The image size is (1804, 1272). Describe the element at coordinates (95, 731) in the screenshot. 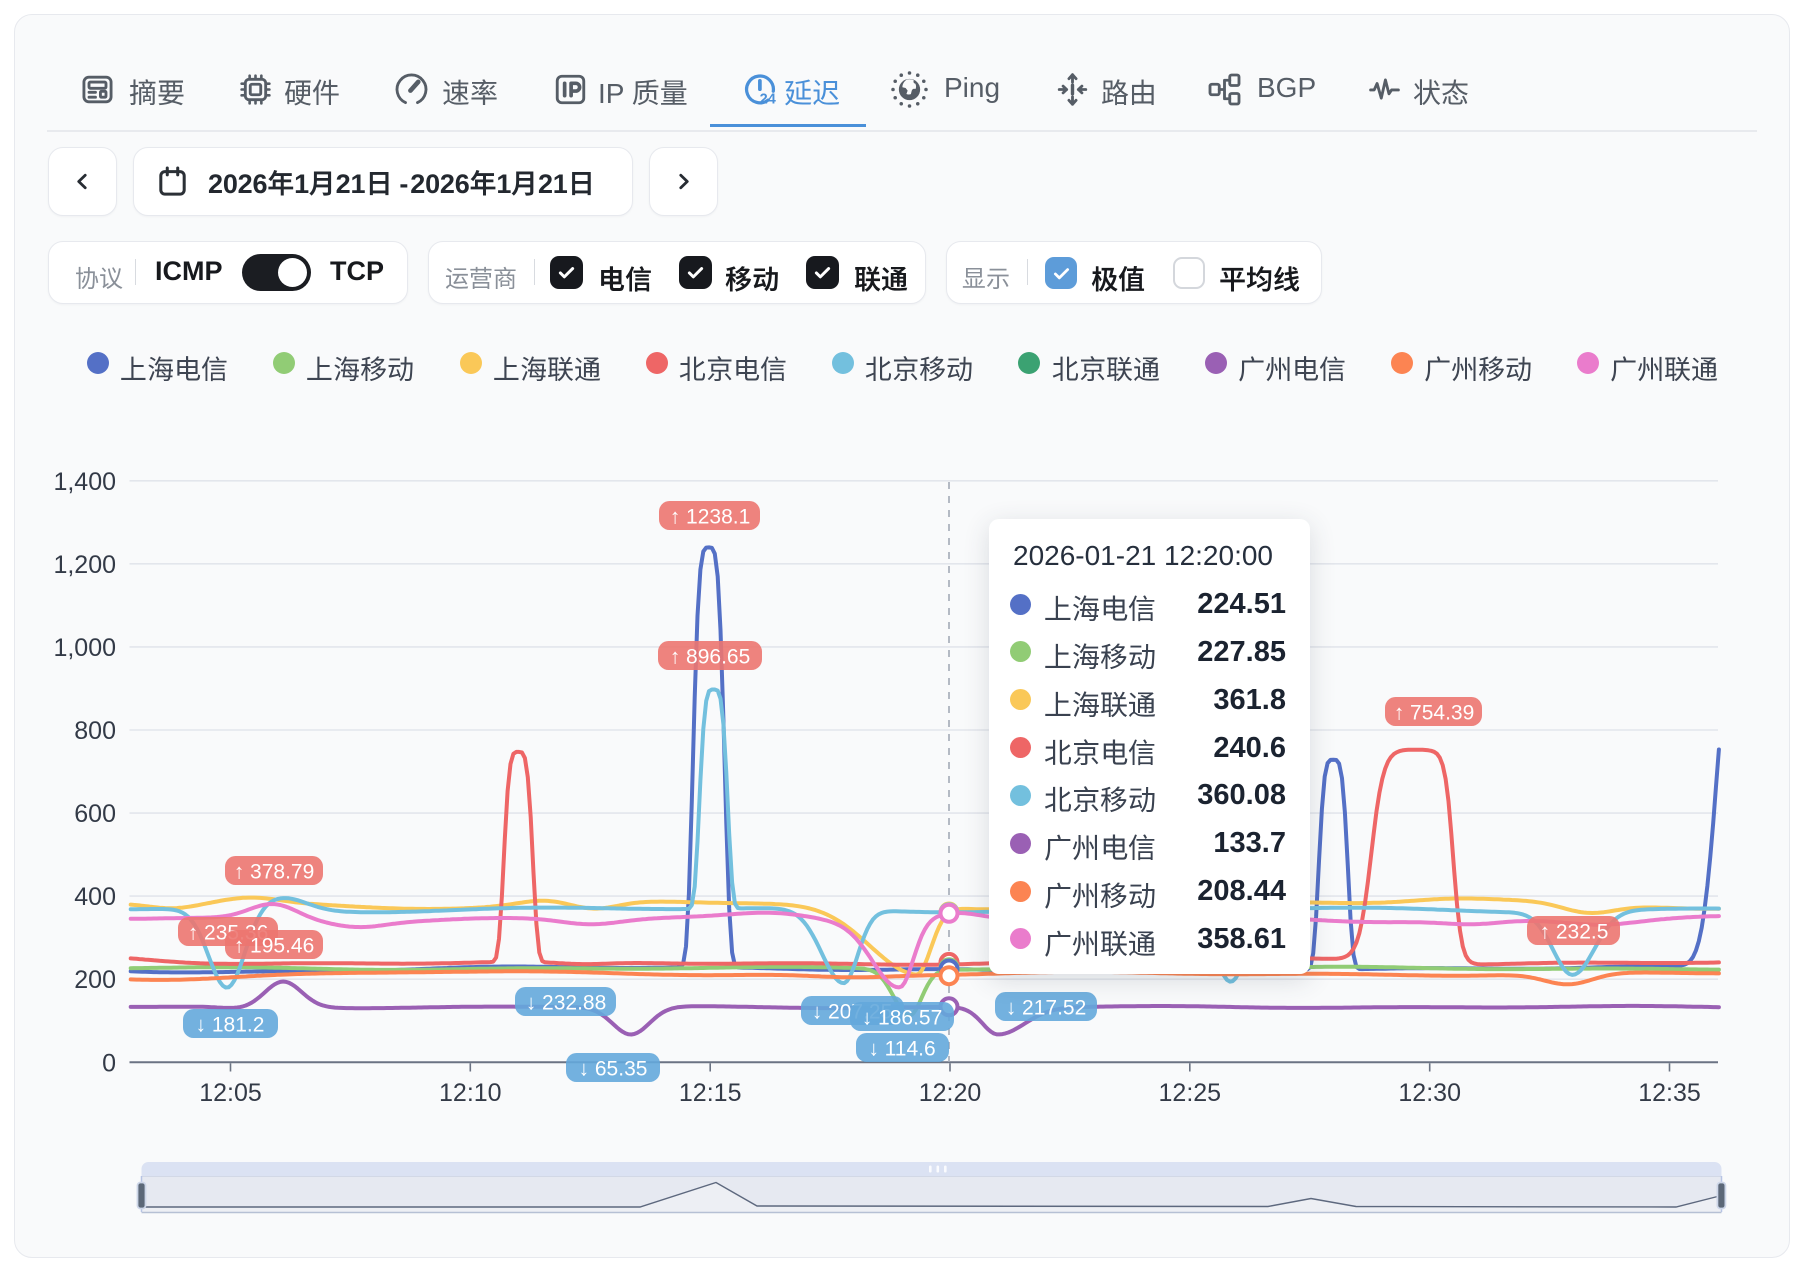

I see `svg-text: 800` at that location.